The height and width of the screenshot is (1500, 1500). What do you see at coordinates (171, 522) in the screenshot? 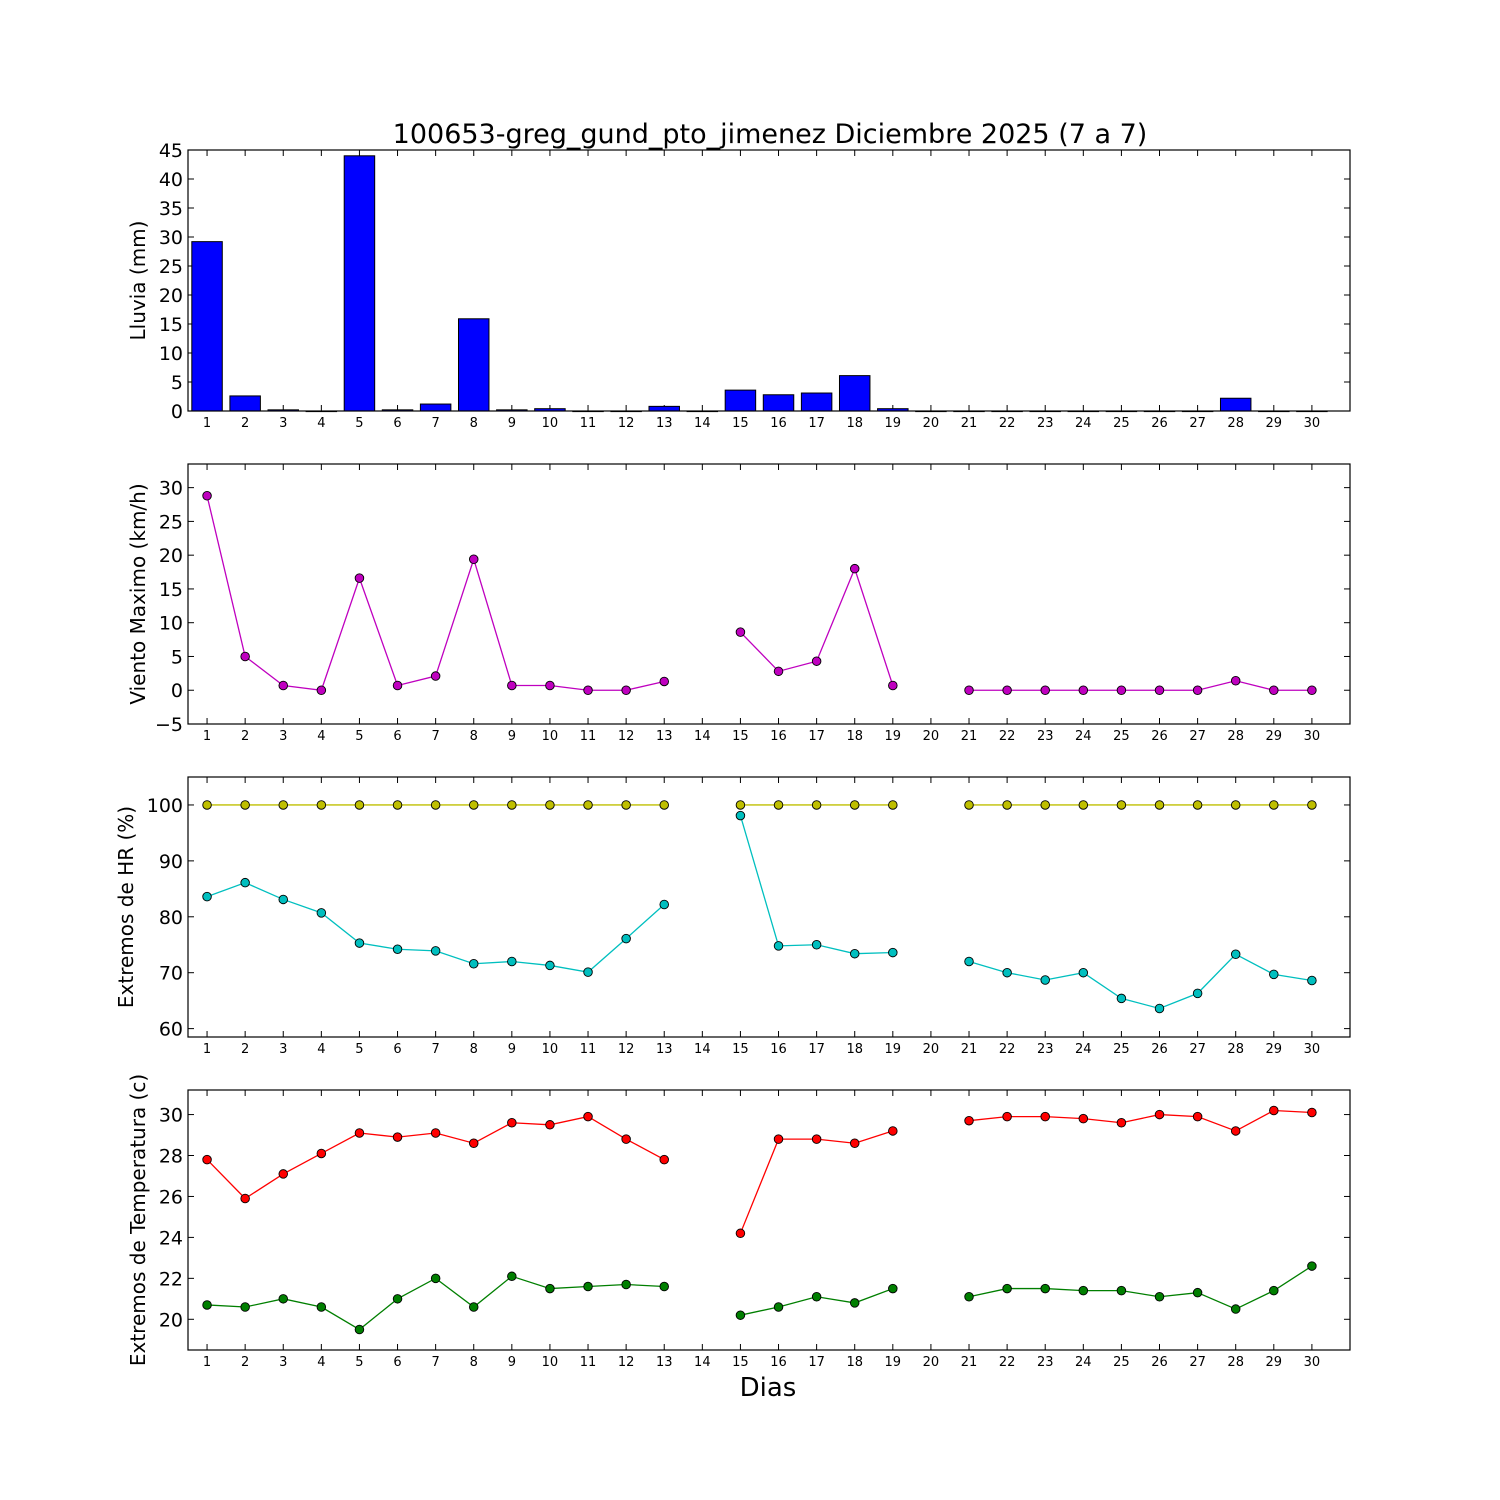
I see `wind-ytick-label: 25` at bounding box center [171, 522].